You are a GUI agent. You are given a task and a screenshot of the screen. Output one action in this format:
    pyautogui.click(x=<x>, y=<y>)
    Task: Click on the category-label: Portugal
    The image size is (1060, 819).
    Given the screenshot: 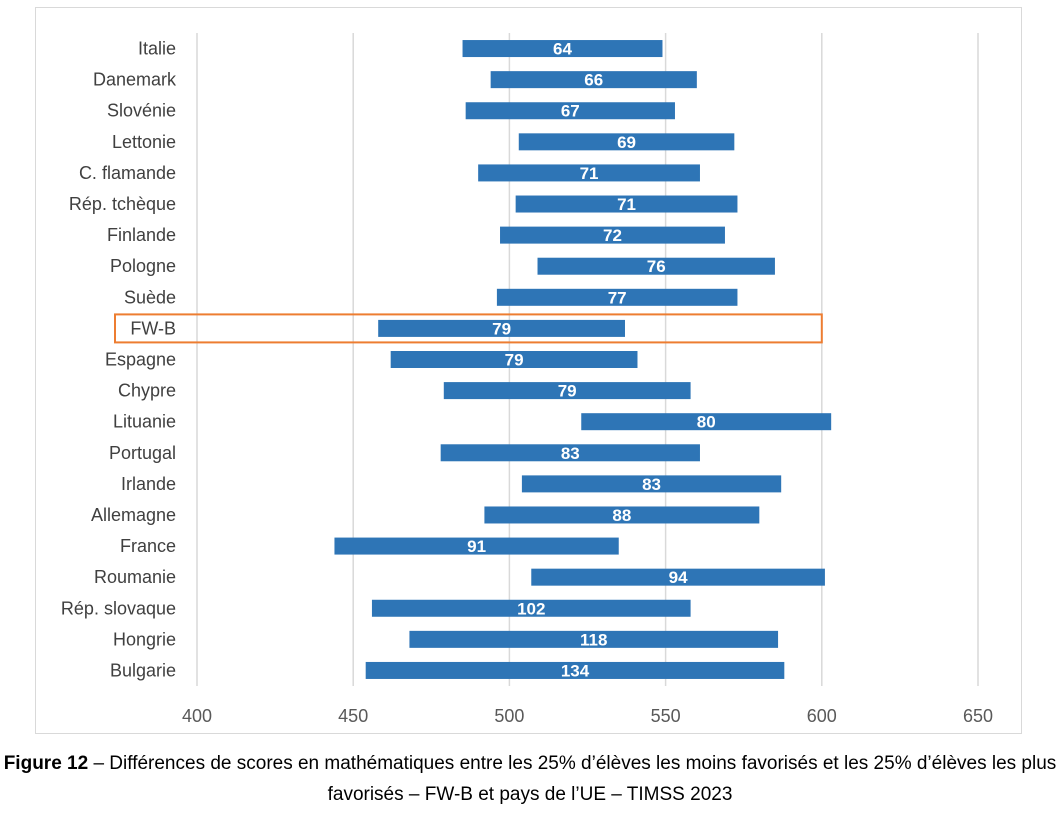 What is the action you would take?
    pyautogui.click(x=142, y=453)
    